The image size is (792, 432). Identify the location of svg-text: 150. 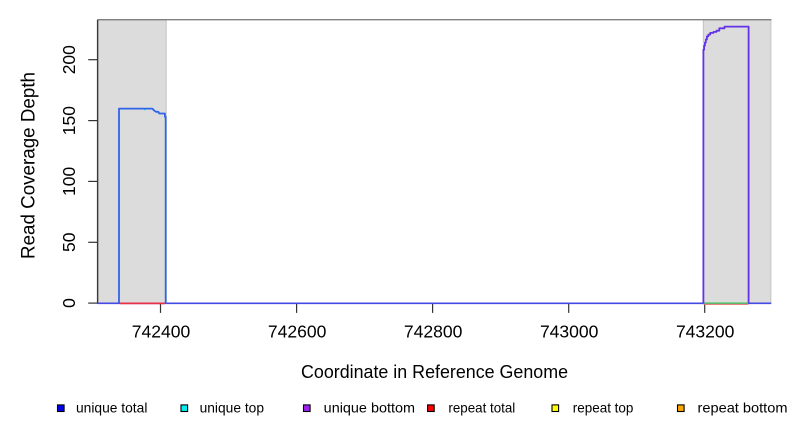
(69, 120).